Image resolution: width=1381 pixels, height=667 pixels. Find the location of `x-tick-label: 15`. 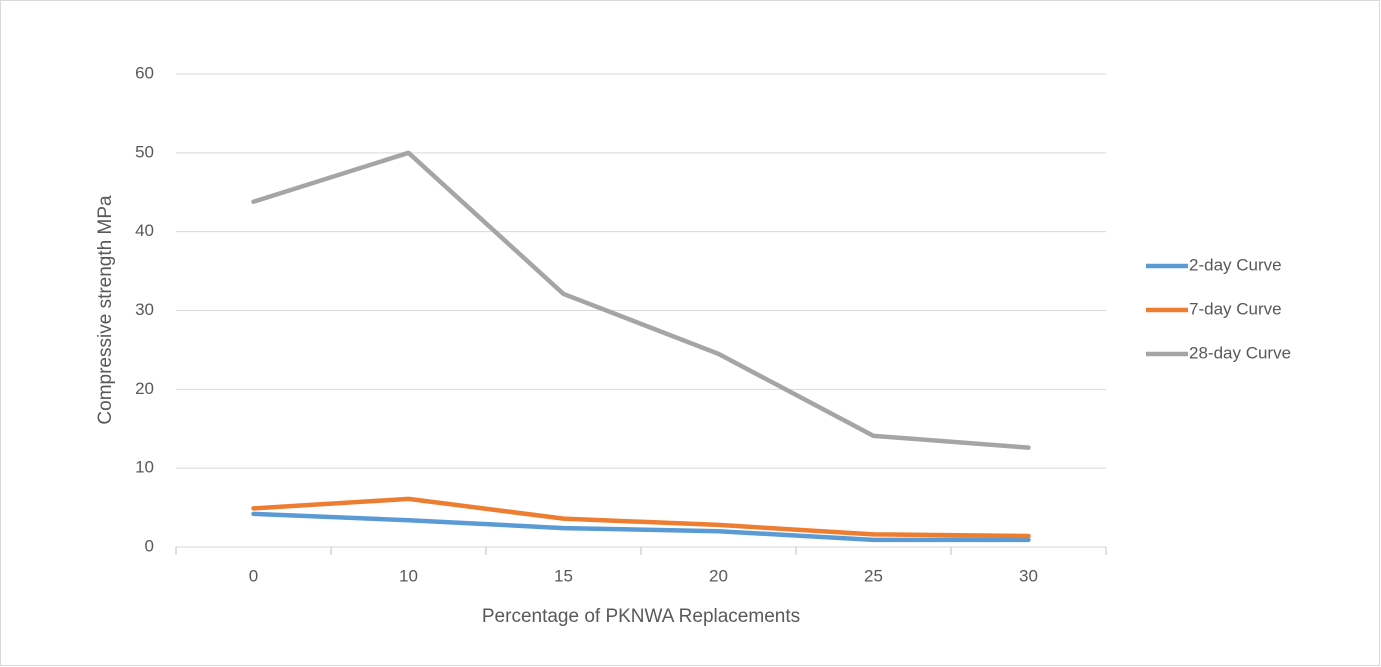

x-tick-label: 15 is located at coordinates (563, 575).